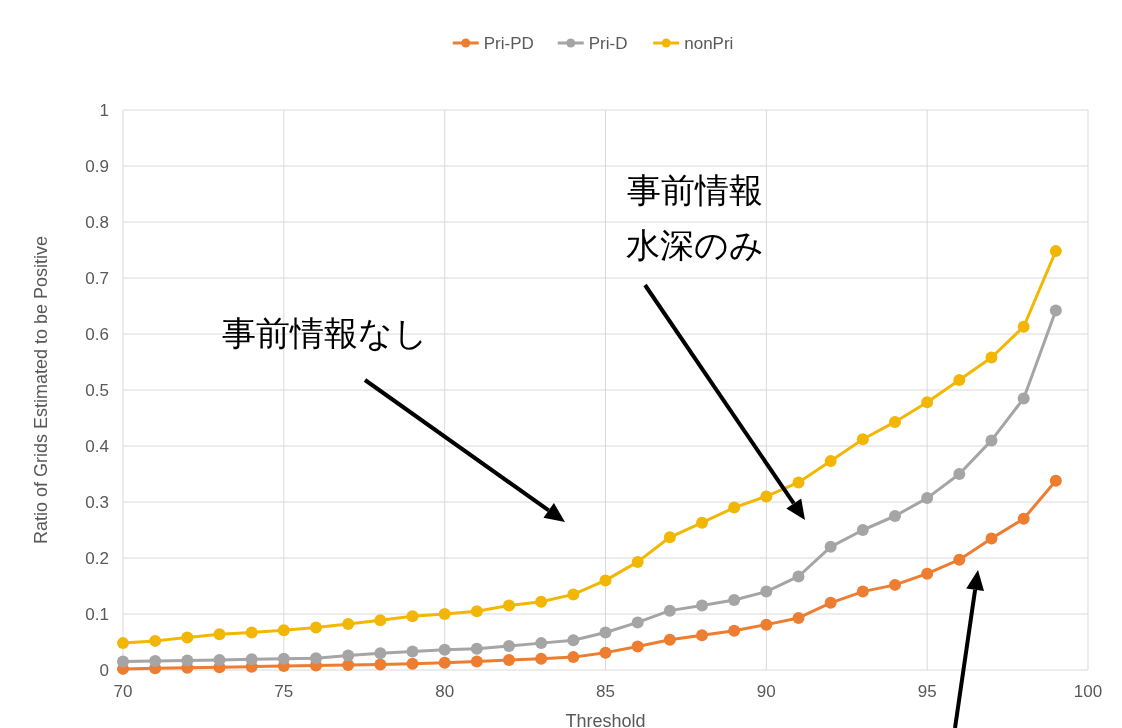 The height and width of the screenshot is (728, 1122). What do you see at coordinates (1088, 691) in the screenshot?
I see `x-tick-label: 100` at bounding box center [1088, 691].